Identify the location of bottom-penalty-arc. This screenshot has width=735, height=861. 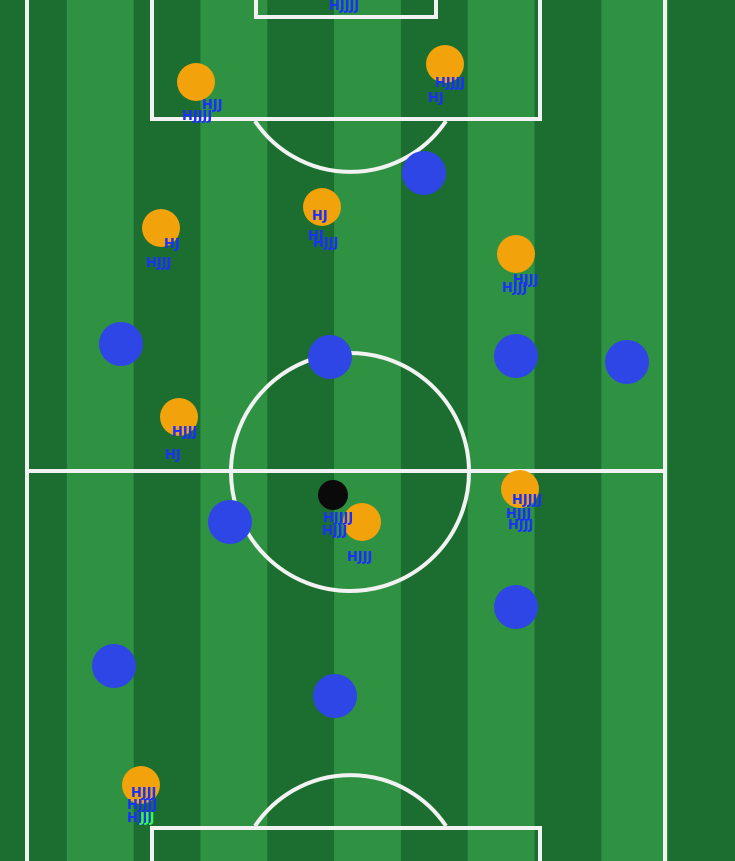
(350, 800).